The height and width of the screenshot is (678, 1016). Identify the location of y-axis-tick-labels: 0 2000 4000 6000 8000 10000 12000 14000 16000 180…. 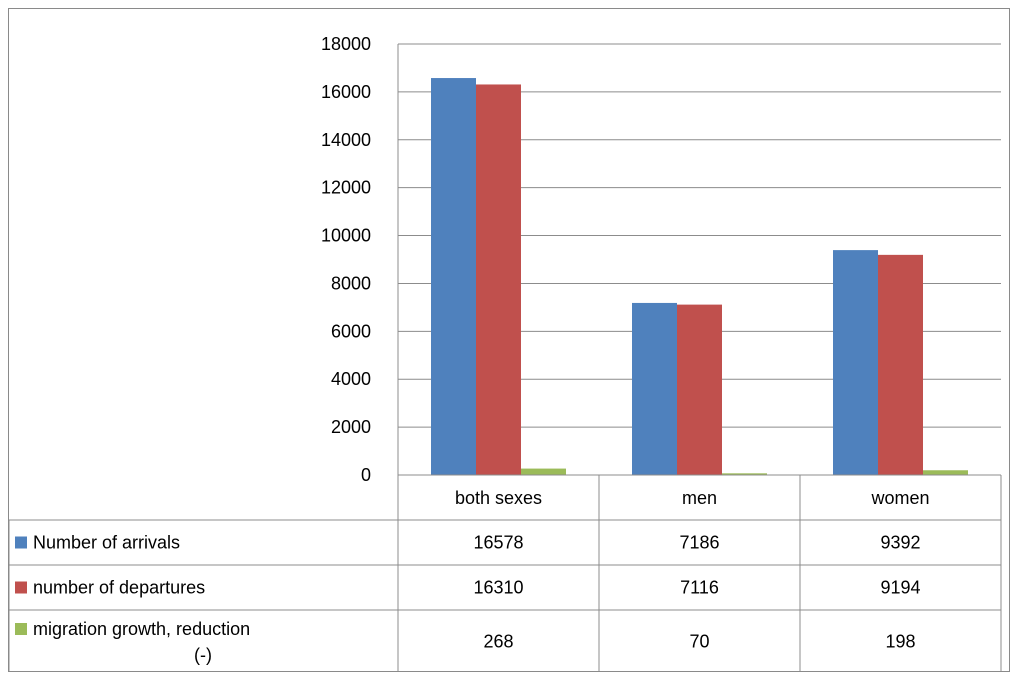
(346, 259).